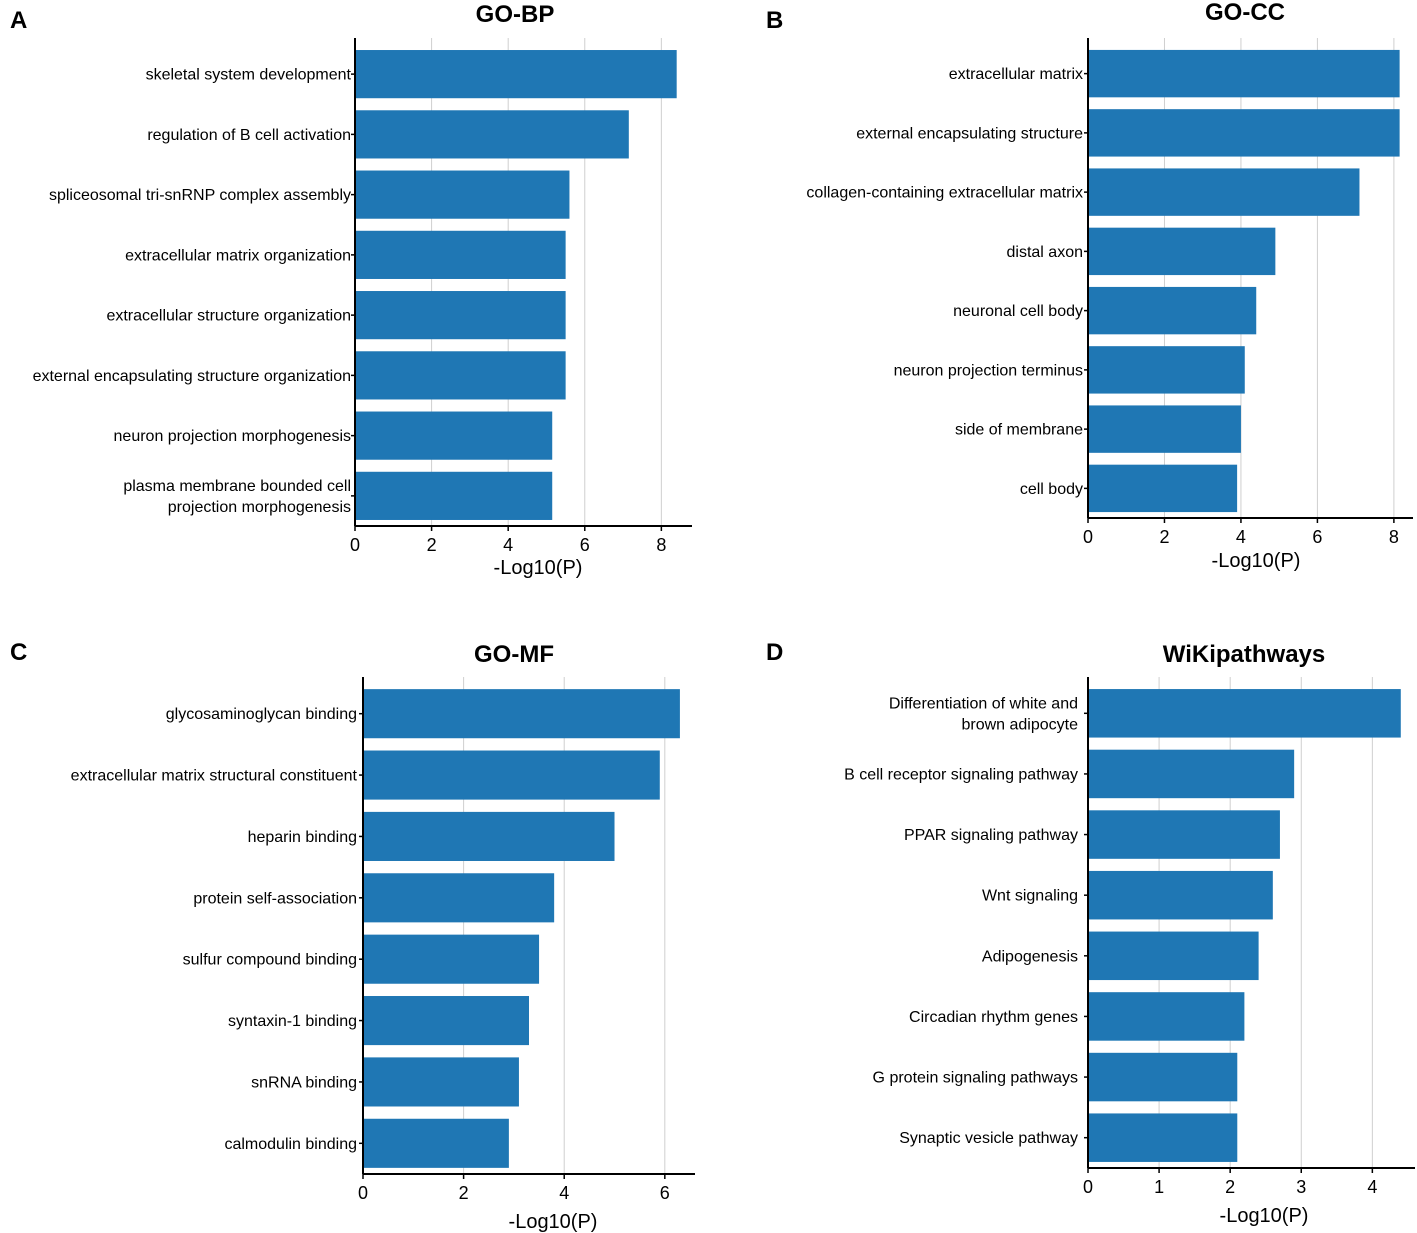 The width and height of the screenshot is (1417, 1233). I want to click on category-label: regulation of B cell activation, so click(249, 135).